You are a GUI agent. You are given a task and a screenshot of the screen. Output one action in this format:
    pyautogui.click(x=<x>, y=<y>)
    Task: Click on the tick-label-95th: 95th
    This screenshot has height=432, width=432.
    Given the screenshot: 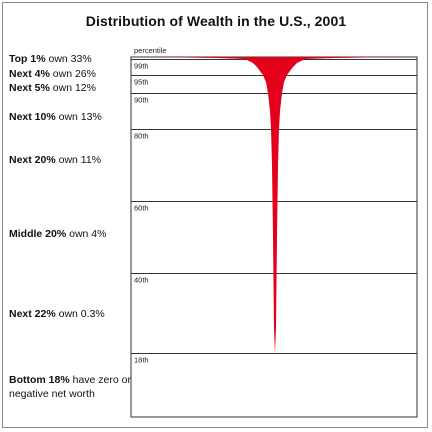 What is the action you would take?
    pyautogui.click(x=141, y=82)
    